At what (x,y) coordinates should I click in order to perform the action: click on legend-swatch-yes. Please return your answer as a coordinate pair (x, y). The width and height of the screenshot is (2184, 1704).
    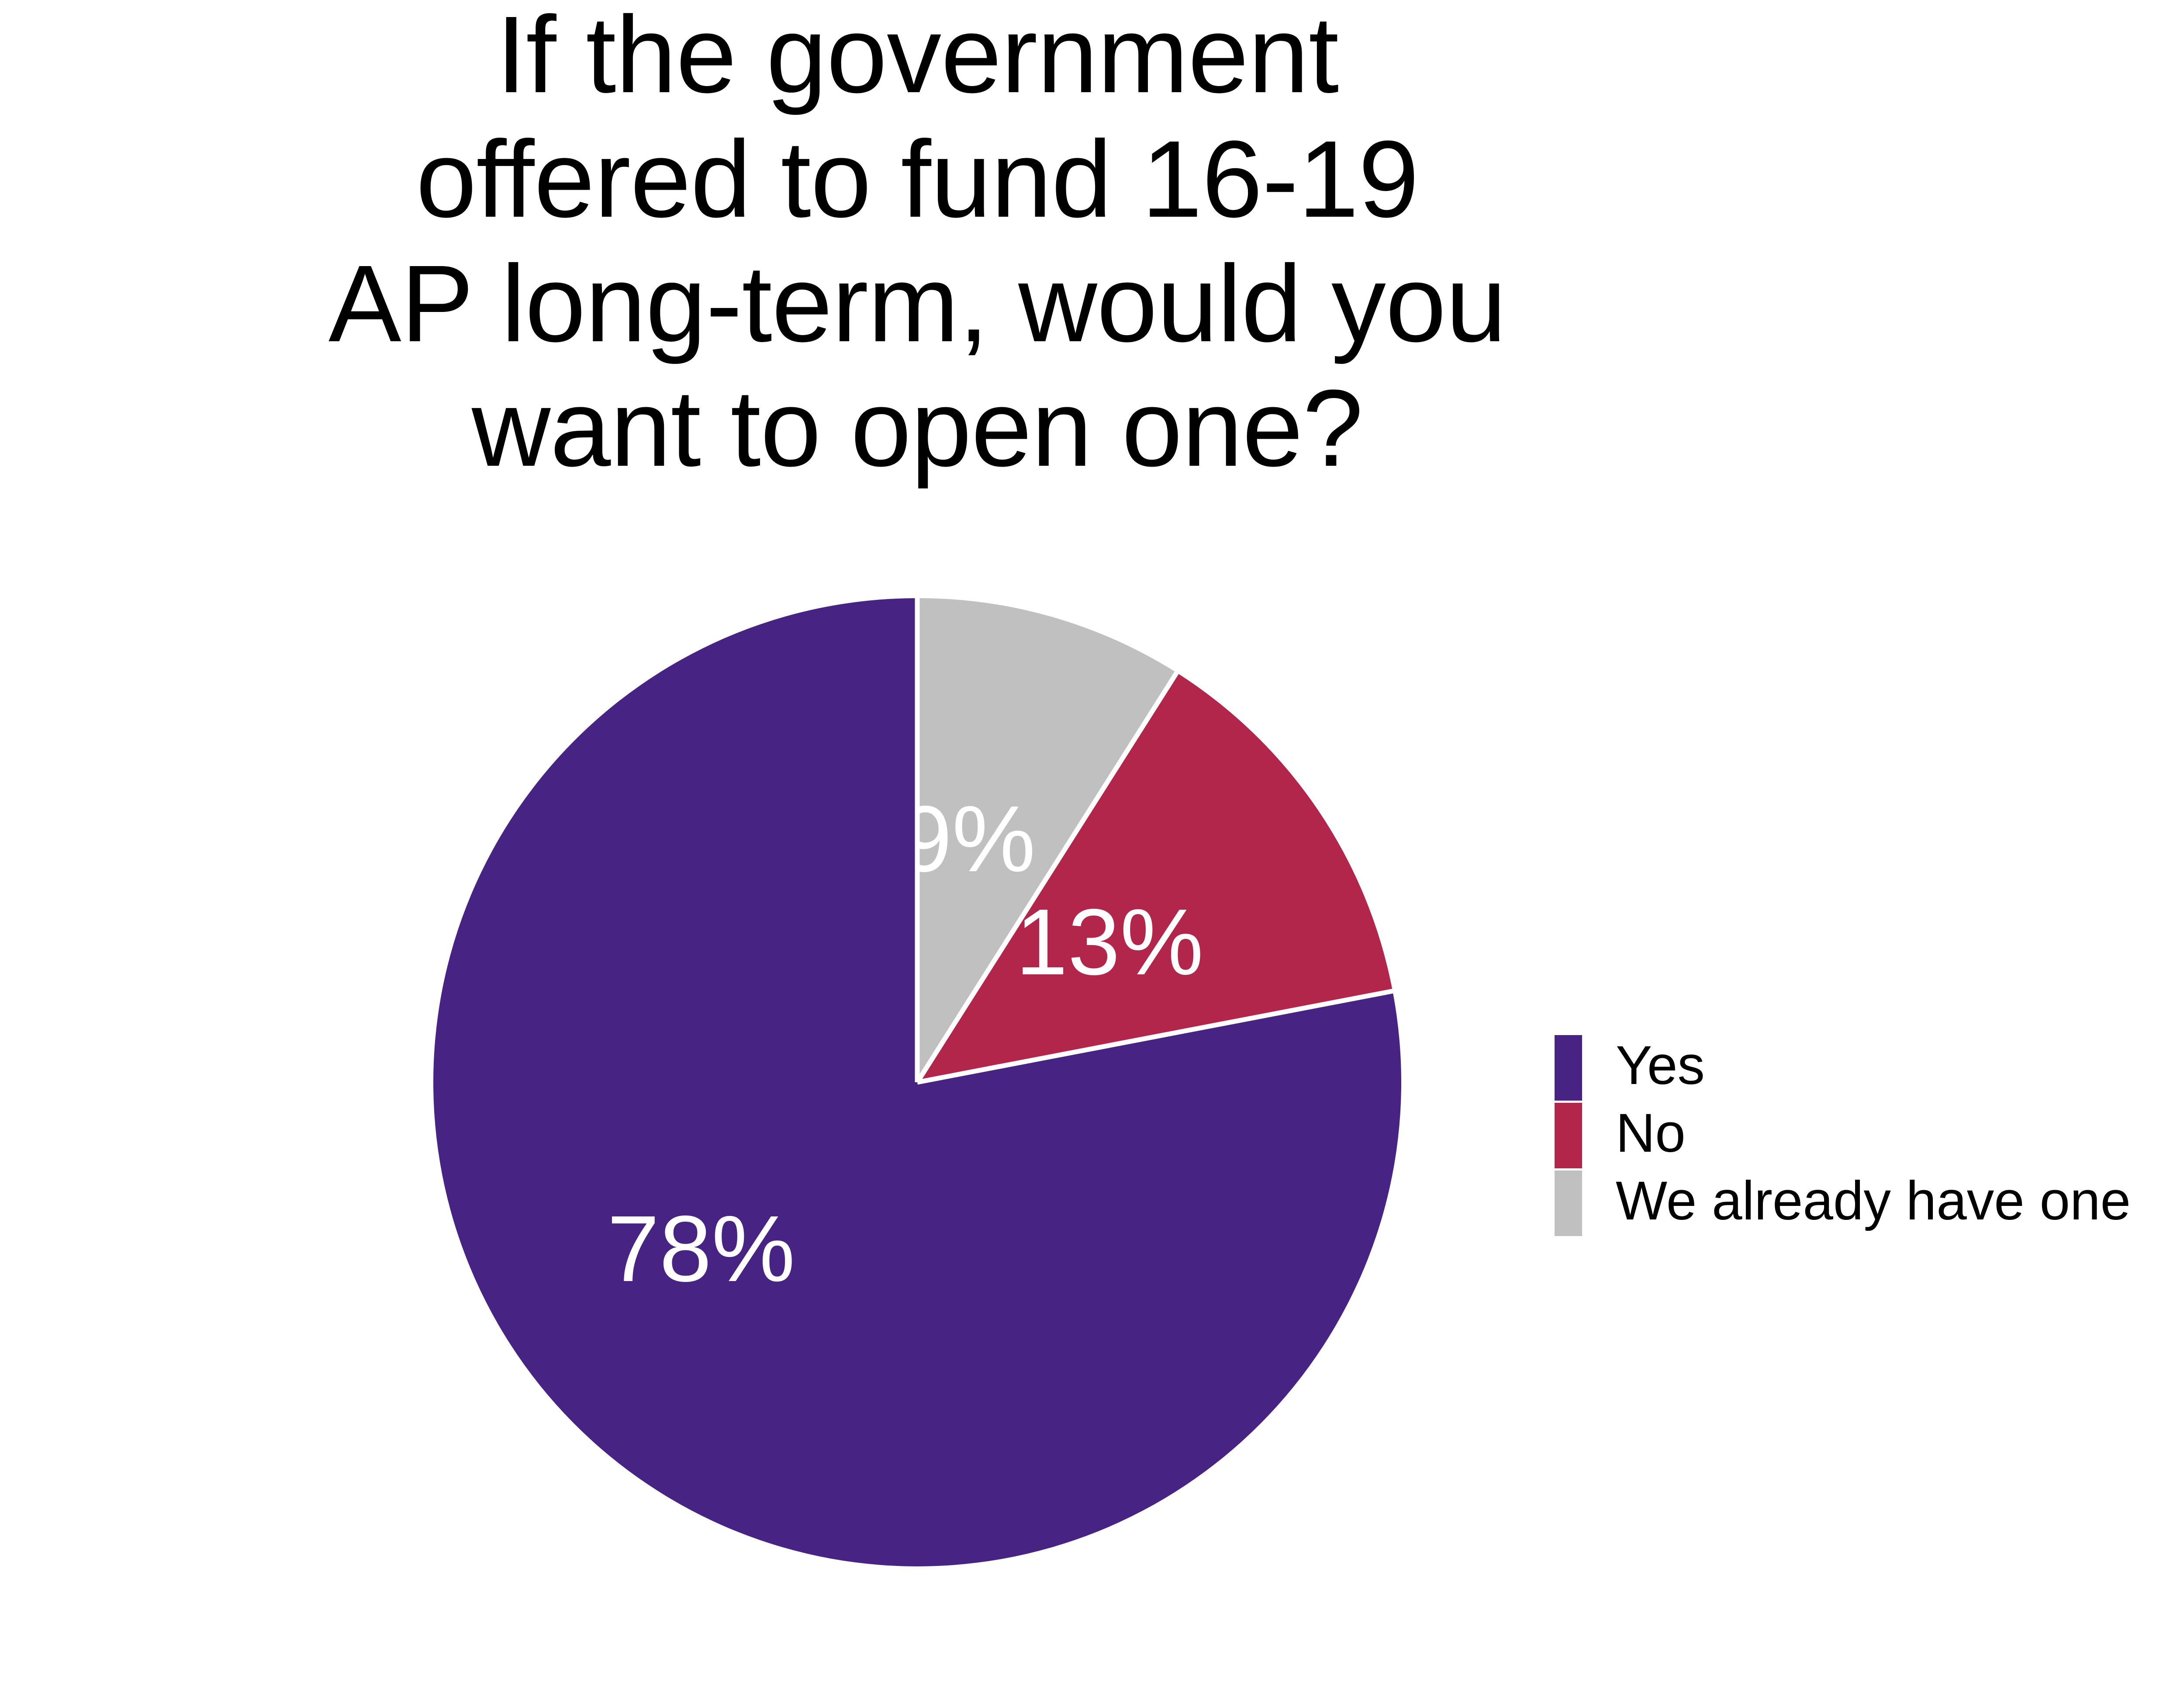
    Looking at the image, I should click on (1568, 1068).